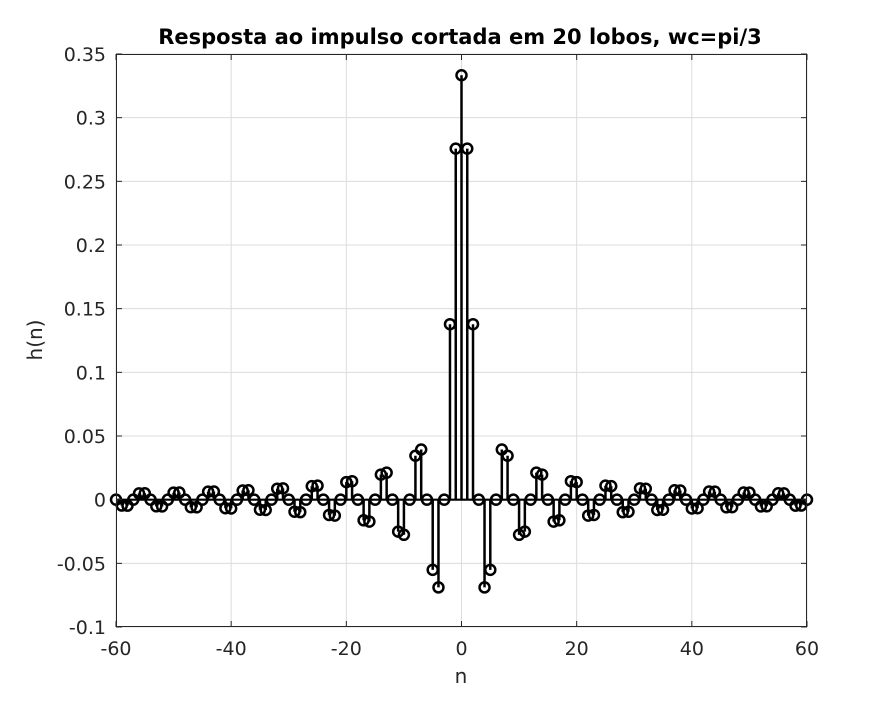  I want to click on x-tick-label: 40, so click(692, 649).